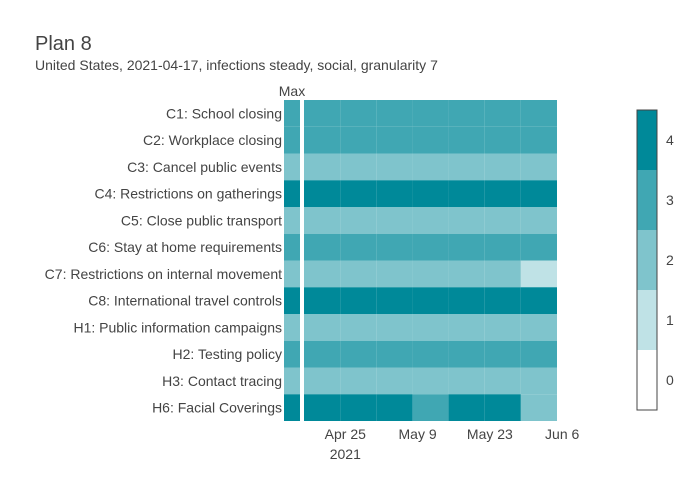  I want to click on row-label: C3: Cancel public events, so click(204, 167).